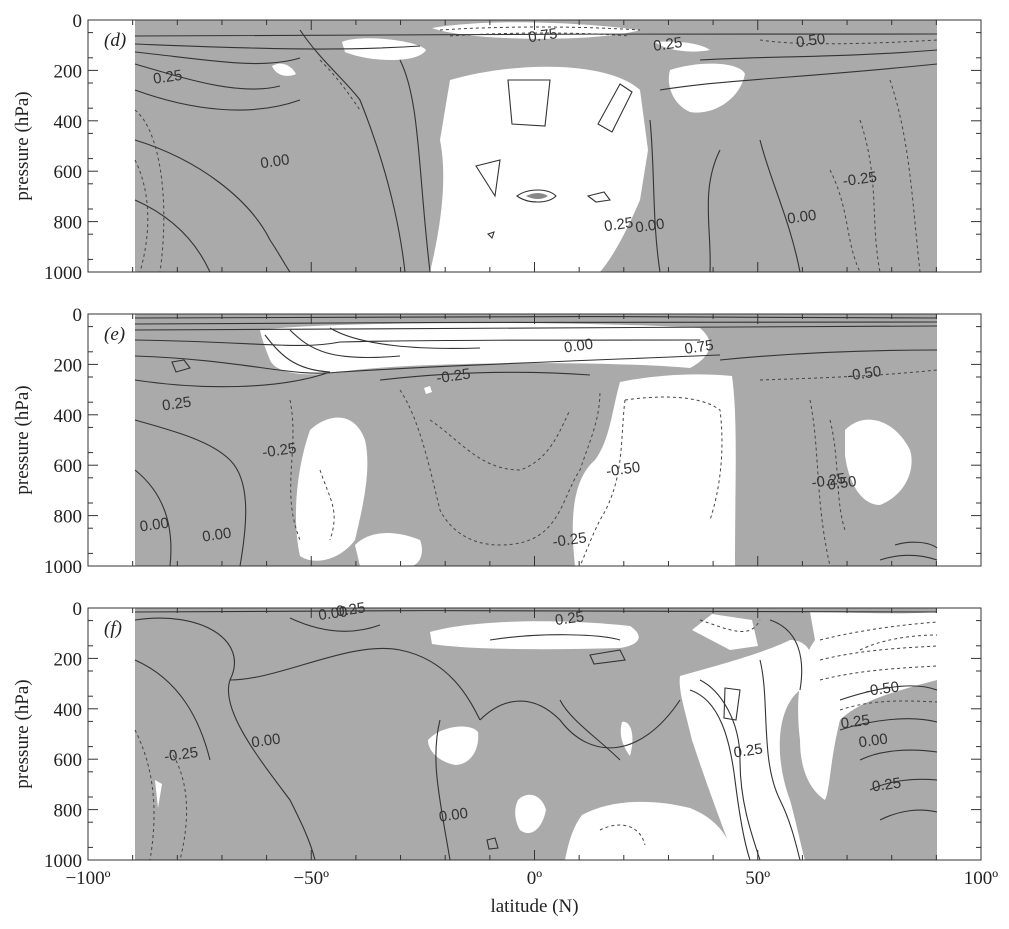  Describe the element at coordinates (114, 334) in the screenshot. I see `panel-label: (e)` at that location.